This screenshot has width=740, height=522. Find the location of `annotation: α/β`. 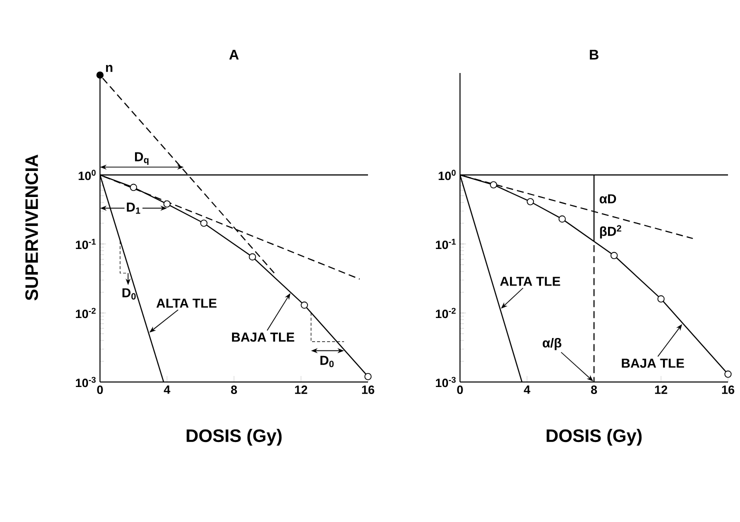

annotation: α/β is located at coordinates (552, 344).